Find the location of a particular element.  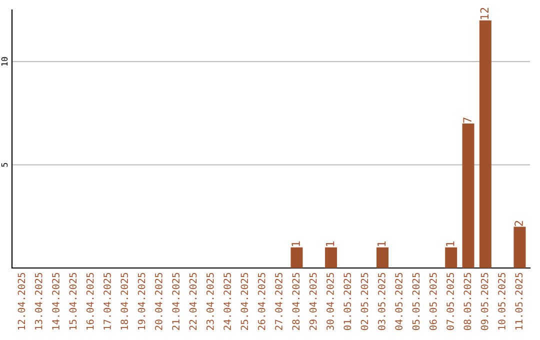

x-tick-label: 04.05.2025 is located at coordinates (398, 301).